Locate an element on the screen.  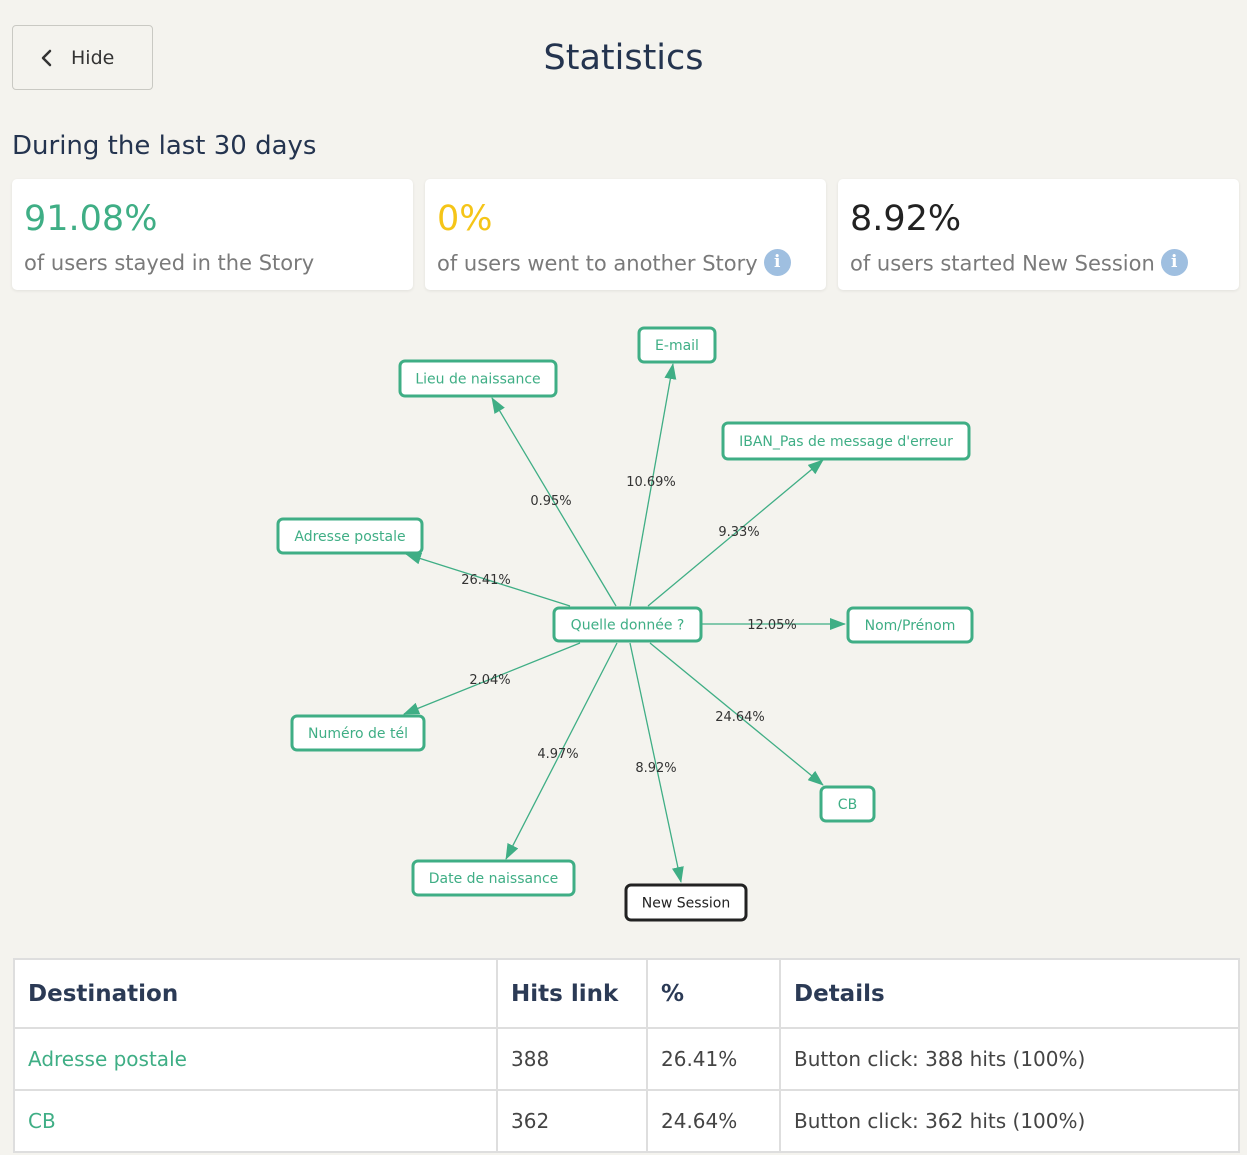
edge-label-tel: 2.04% is located at coordinates (489, 680).